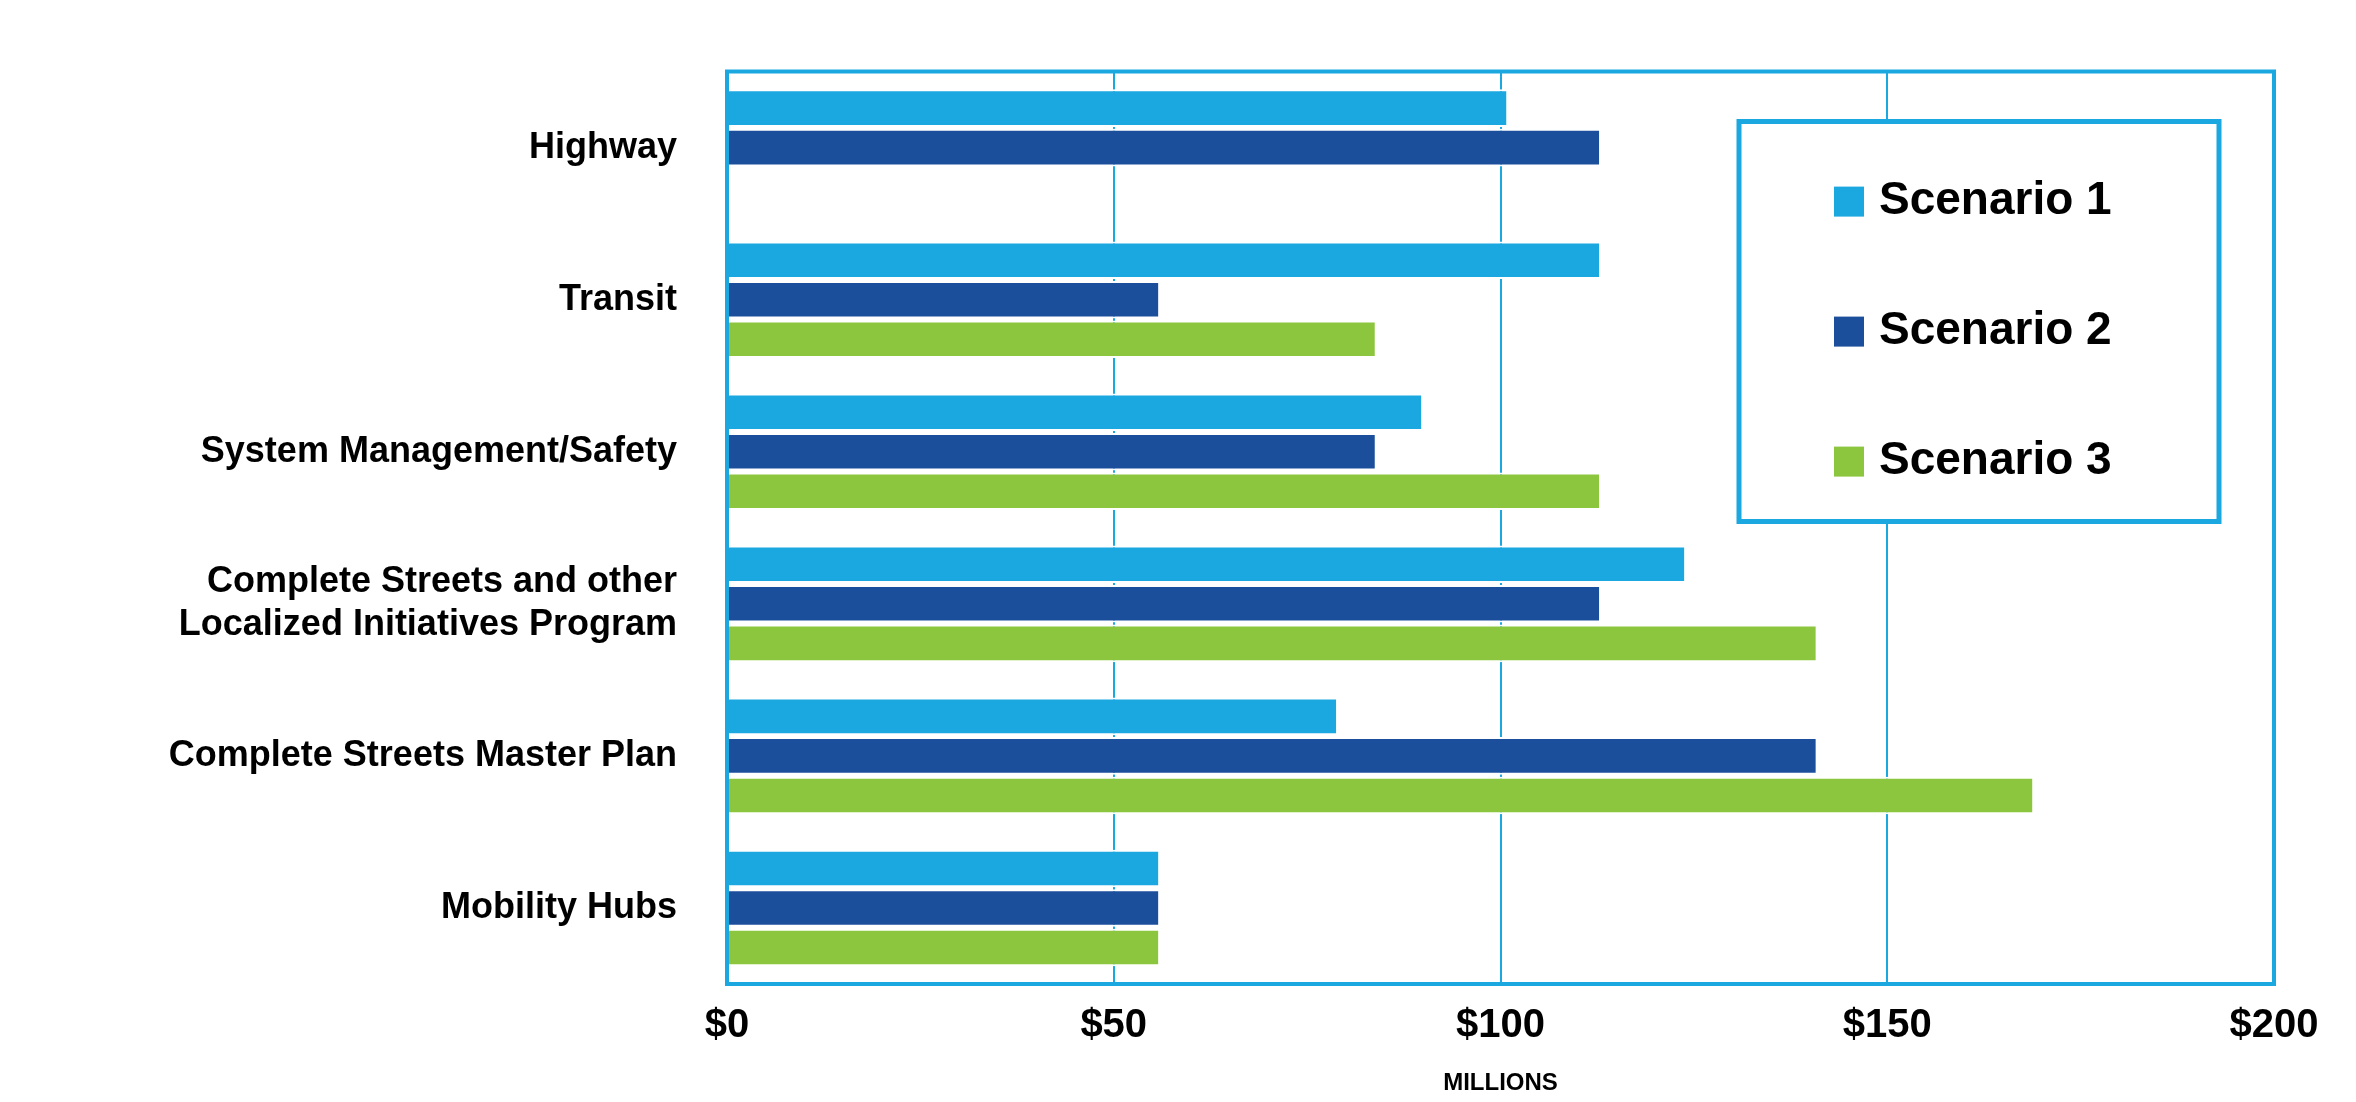 The width and height of the screenshot is (2356, 1102). What do you see at coordinates (1995, 458) in the screenshot?
I see `legend-label: Scenario 3` at bounding box center [1995, 458].